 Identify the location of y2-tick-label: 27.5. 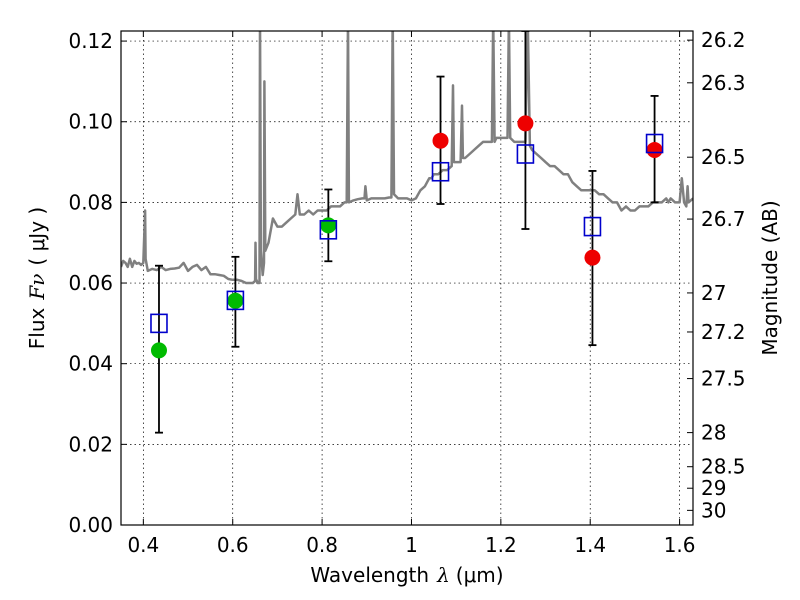
(723, 379).